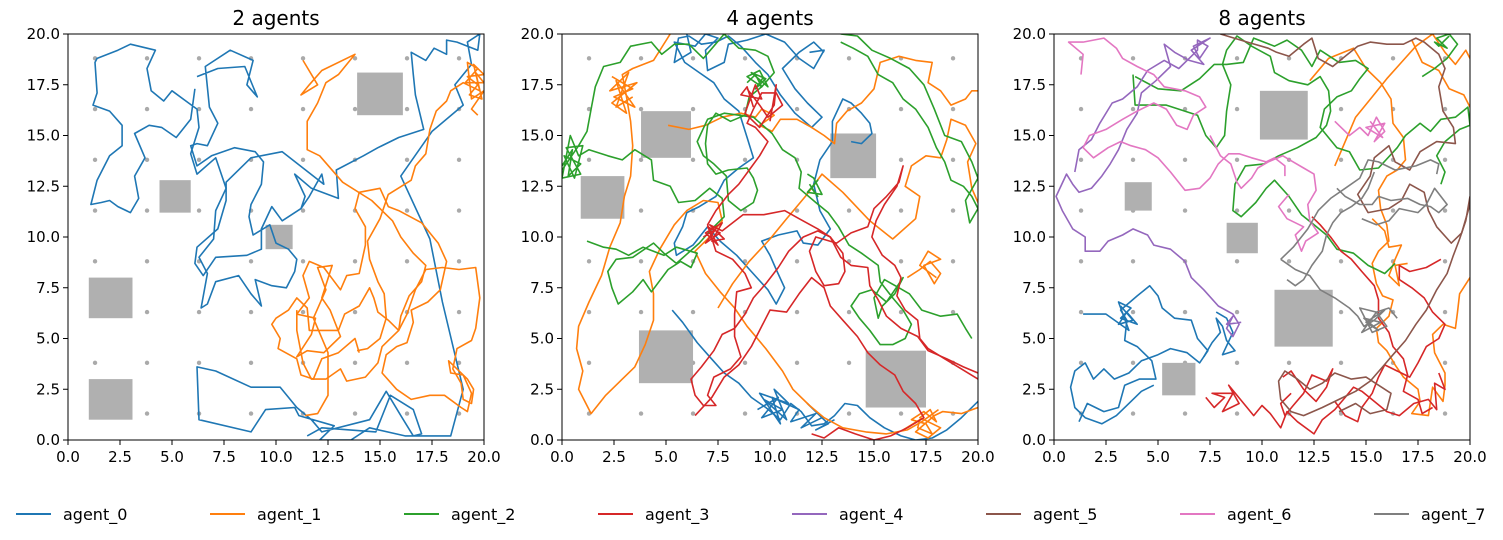  I want to click on trajectory-agent_0c, so click(1219, 334).